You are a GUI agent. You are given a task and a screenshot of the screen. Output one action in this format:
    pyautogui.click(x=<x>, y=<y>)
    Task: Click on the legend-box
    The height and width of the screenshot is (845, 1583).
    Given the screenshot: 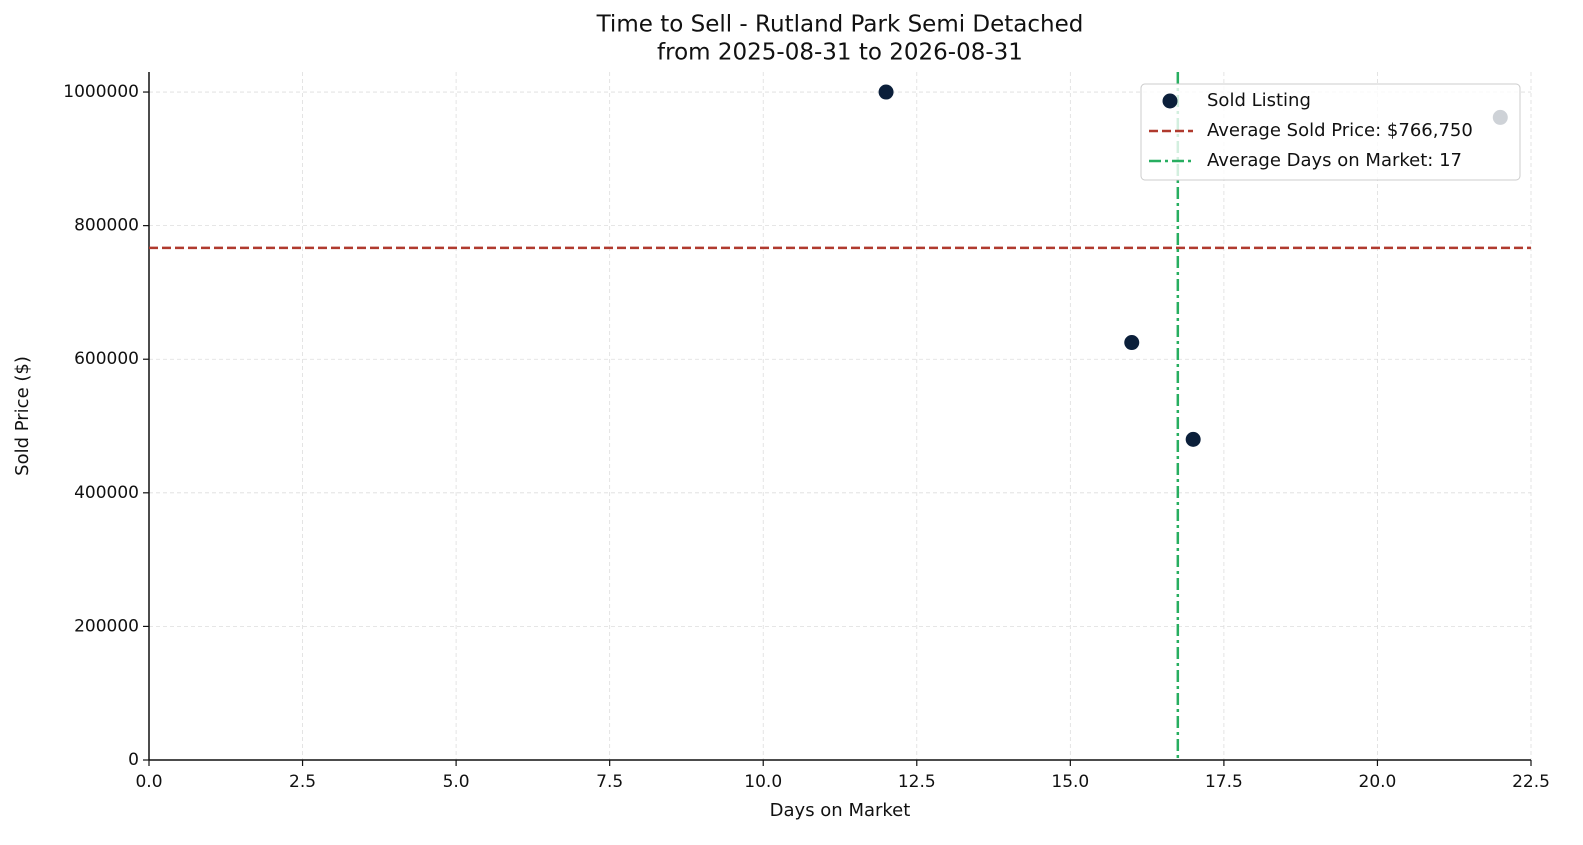 What is the action you would take?
    pyautogui.click(x=1330, y=132)
    